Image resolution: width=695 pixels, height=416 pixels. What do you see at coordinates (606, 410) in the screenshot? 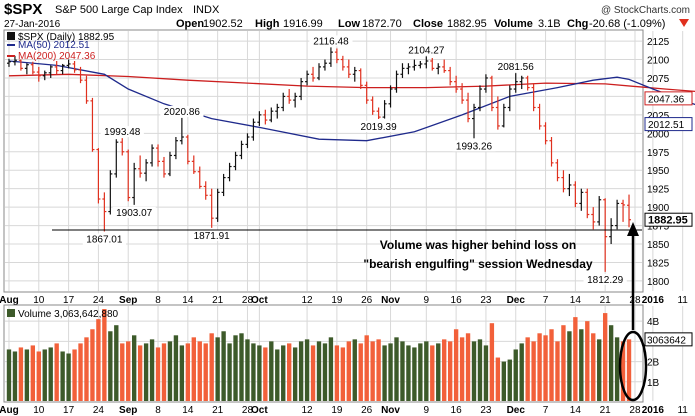
I see `volume-x-tick-label: 21` at bounding box center [606, 410].